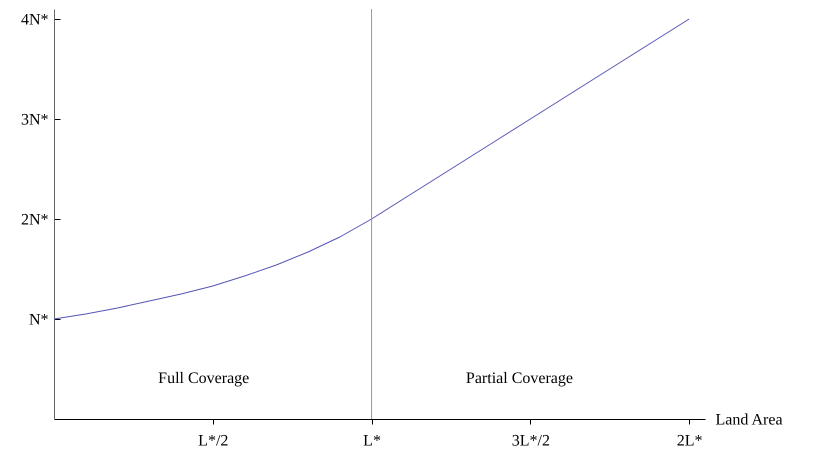  What do you see at coordinates (372, 440) in the screenshot?
I see `x-tick-label: L*` at bounding box center [372, 440].